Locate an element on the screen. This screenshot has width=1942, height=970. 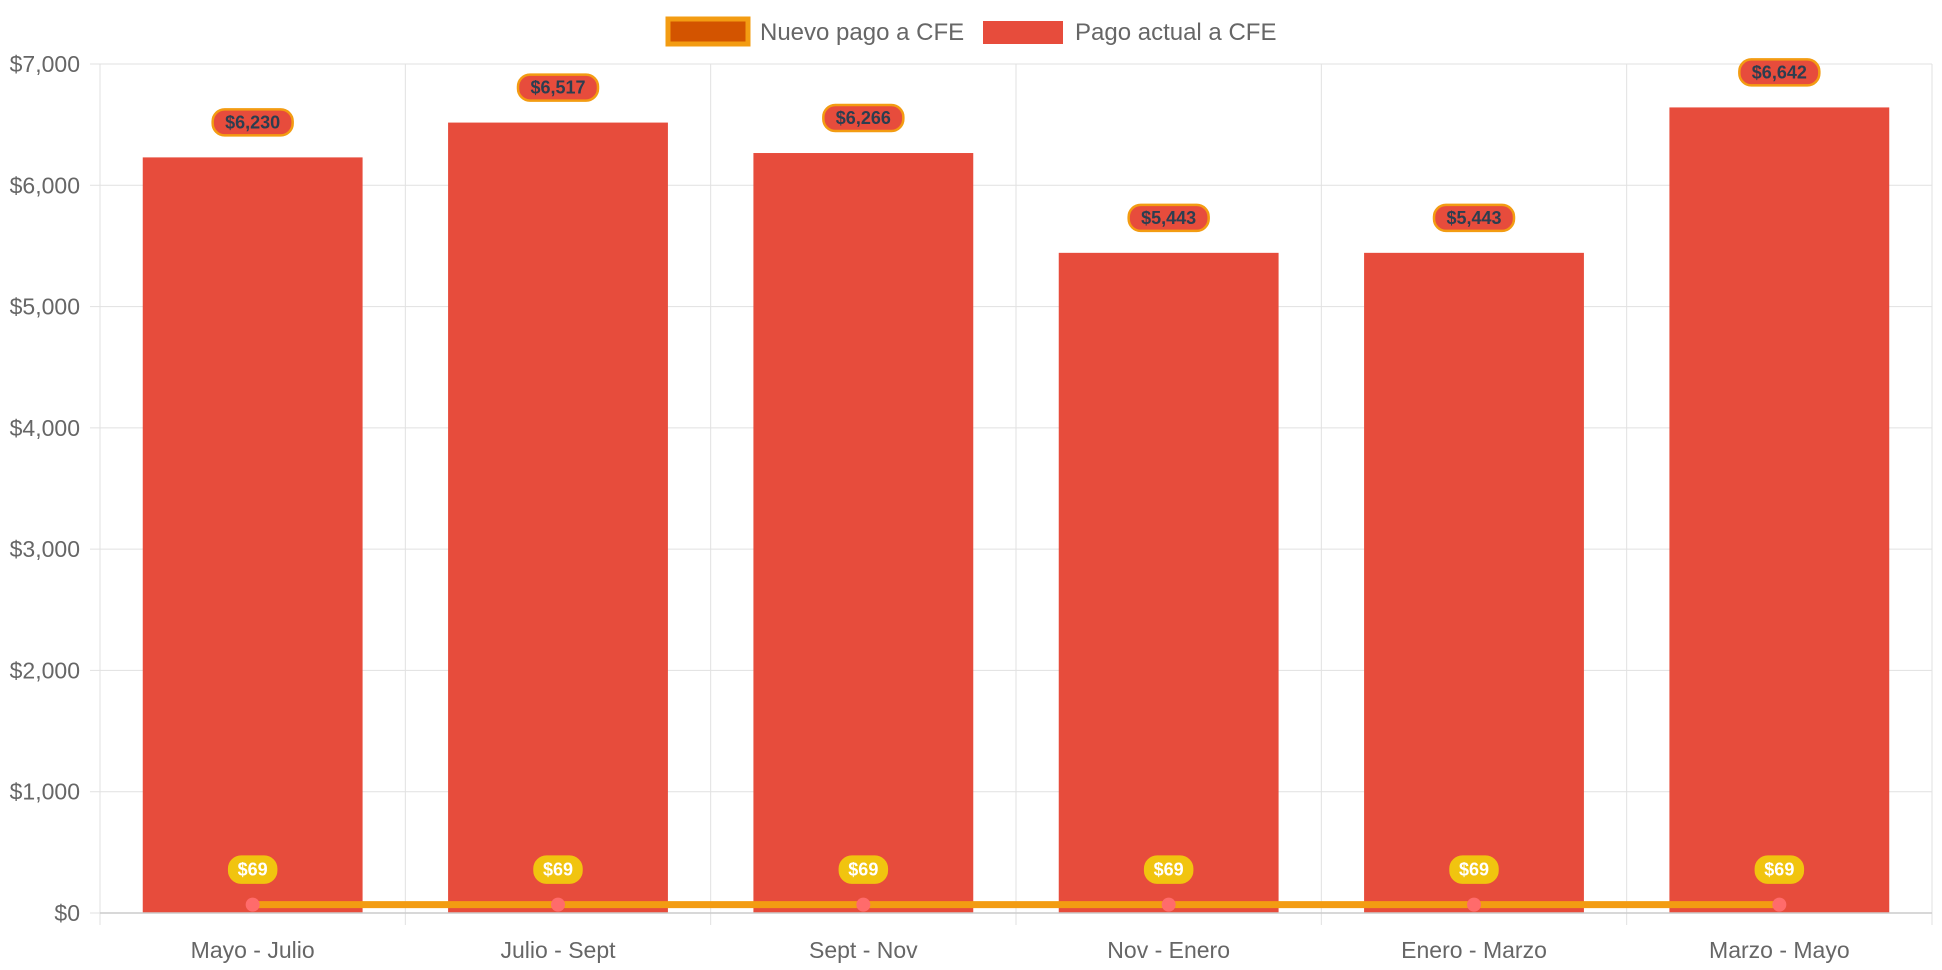
bar-data-label: $6,517 is located at coordinates (558, 87).